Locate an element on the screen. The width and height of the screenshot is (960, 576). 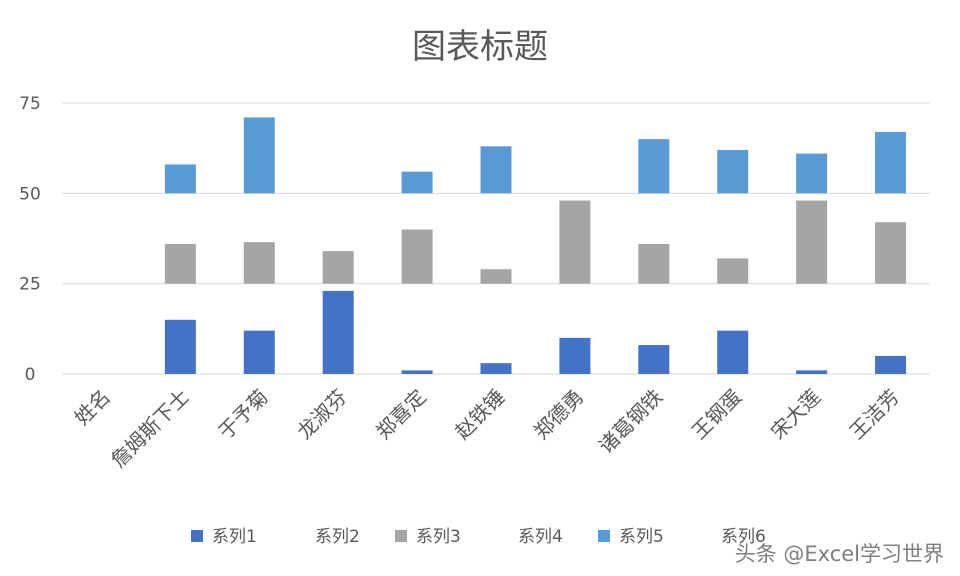
y-axis-ticks: 0 25 50 75 is located at coordinates (30, 239).